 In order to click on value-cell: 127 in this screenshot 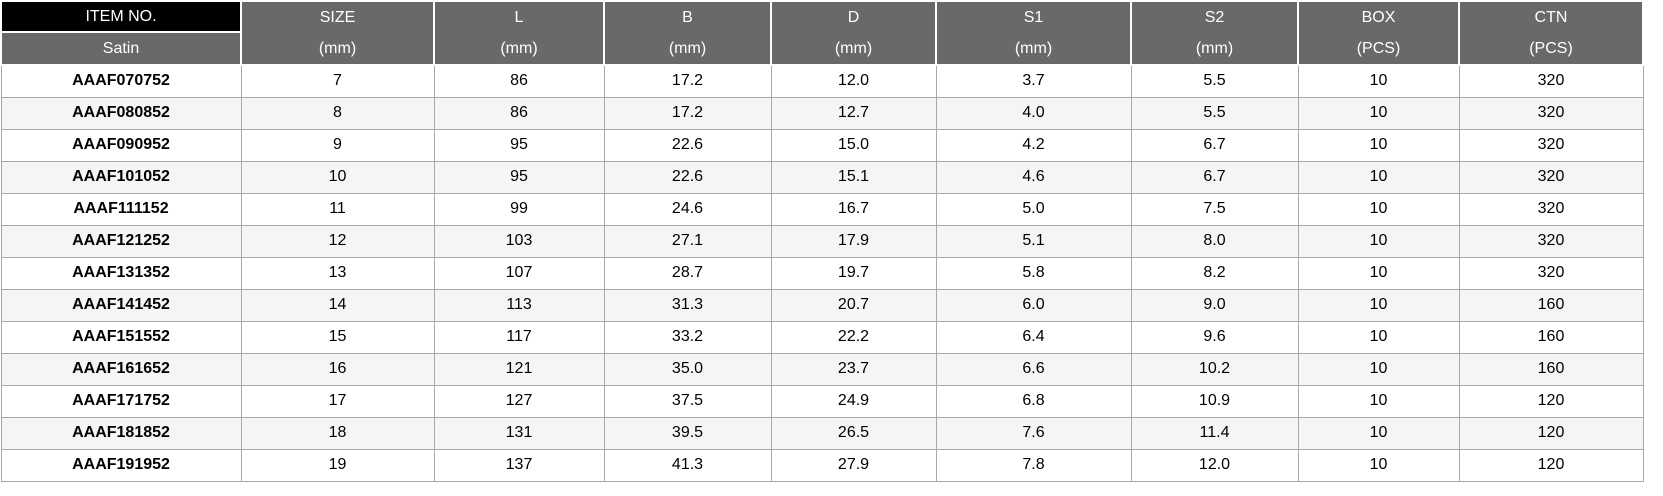, I will do `click(519, 401)`.